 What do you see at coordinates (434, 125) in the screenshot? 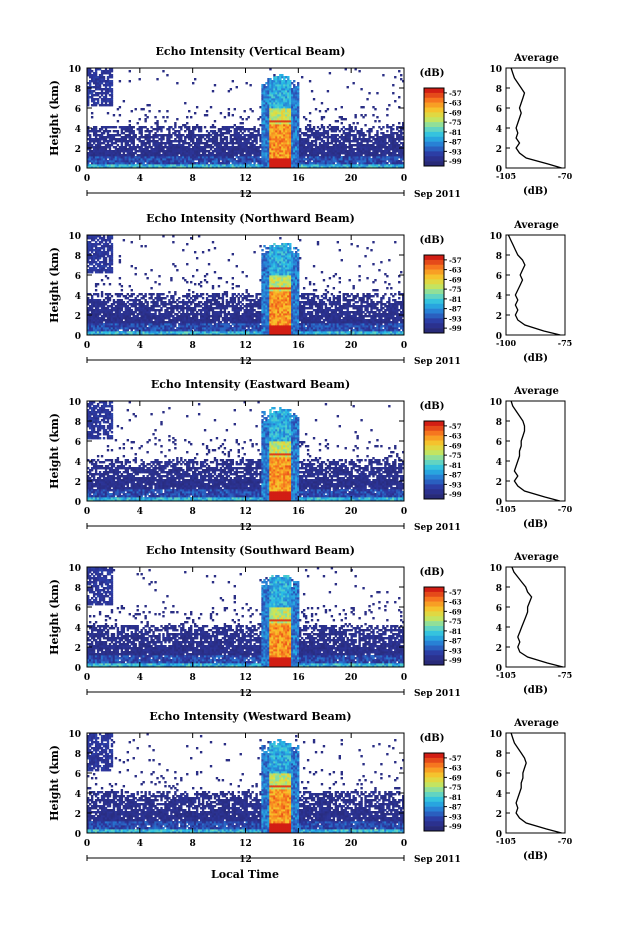
I see `colorbar-swatch` at bounding box center [434, 125].